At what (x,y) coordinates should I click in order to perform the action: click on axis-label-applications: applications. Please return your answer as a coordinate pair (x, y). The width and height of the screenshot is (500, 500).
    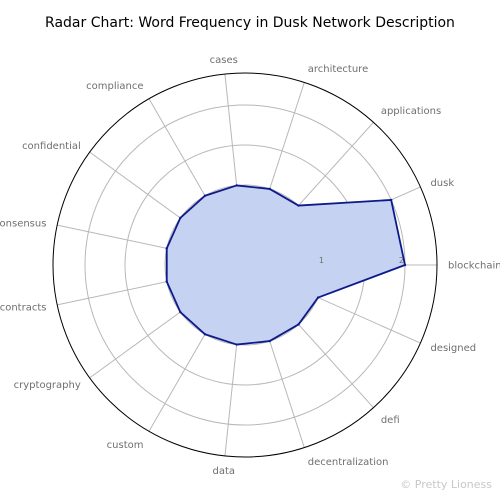
    Looking at the image, I should click on (411, 111).